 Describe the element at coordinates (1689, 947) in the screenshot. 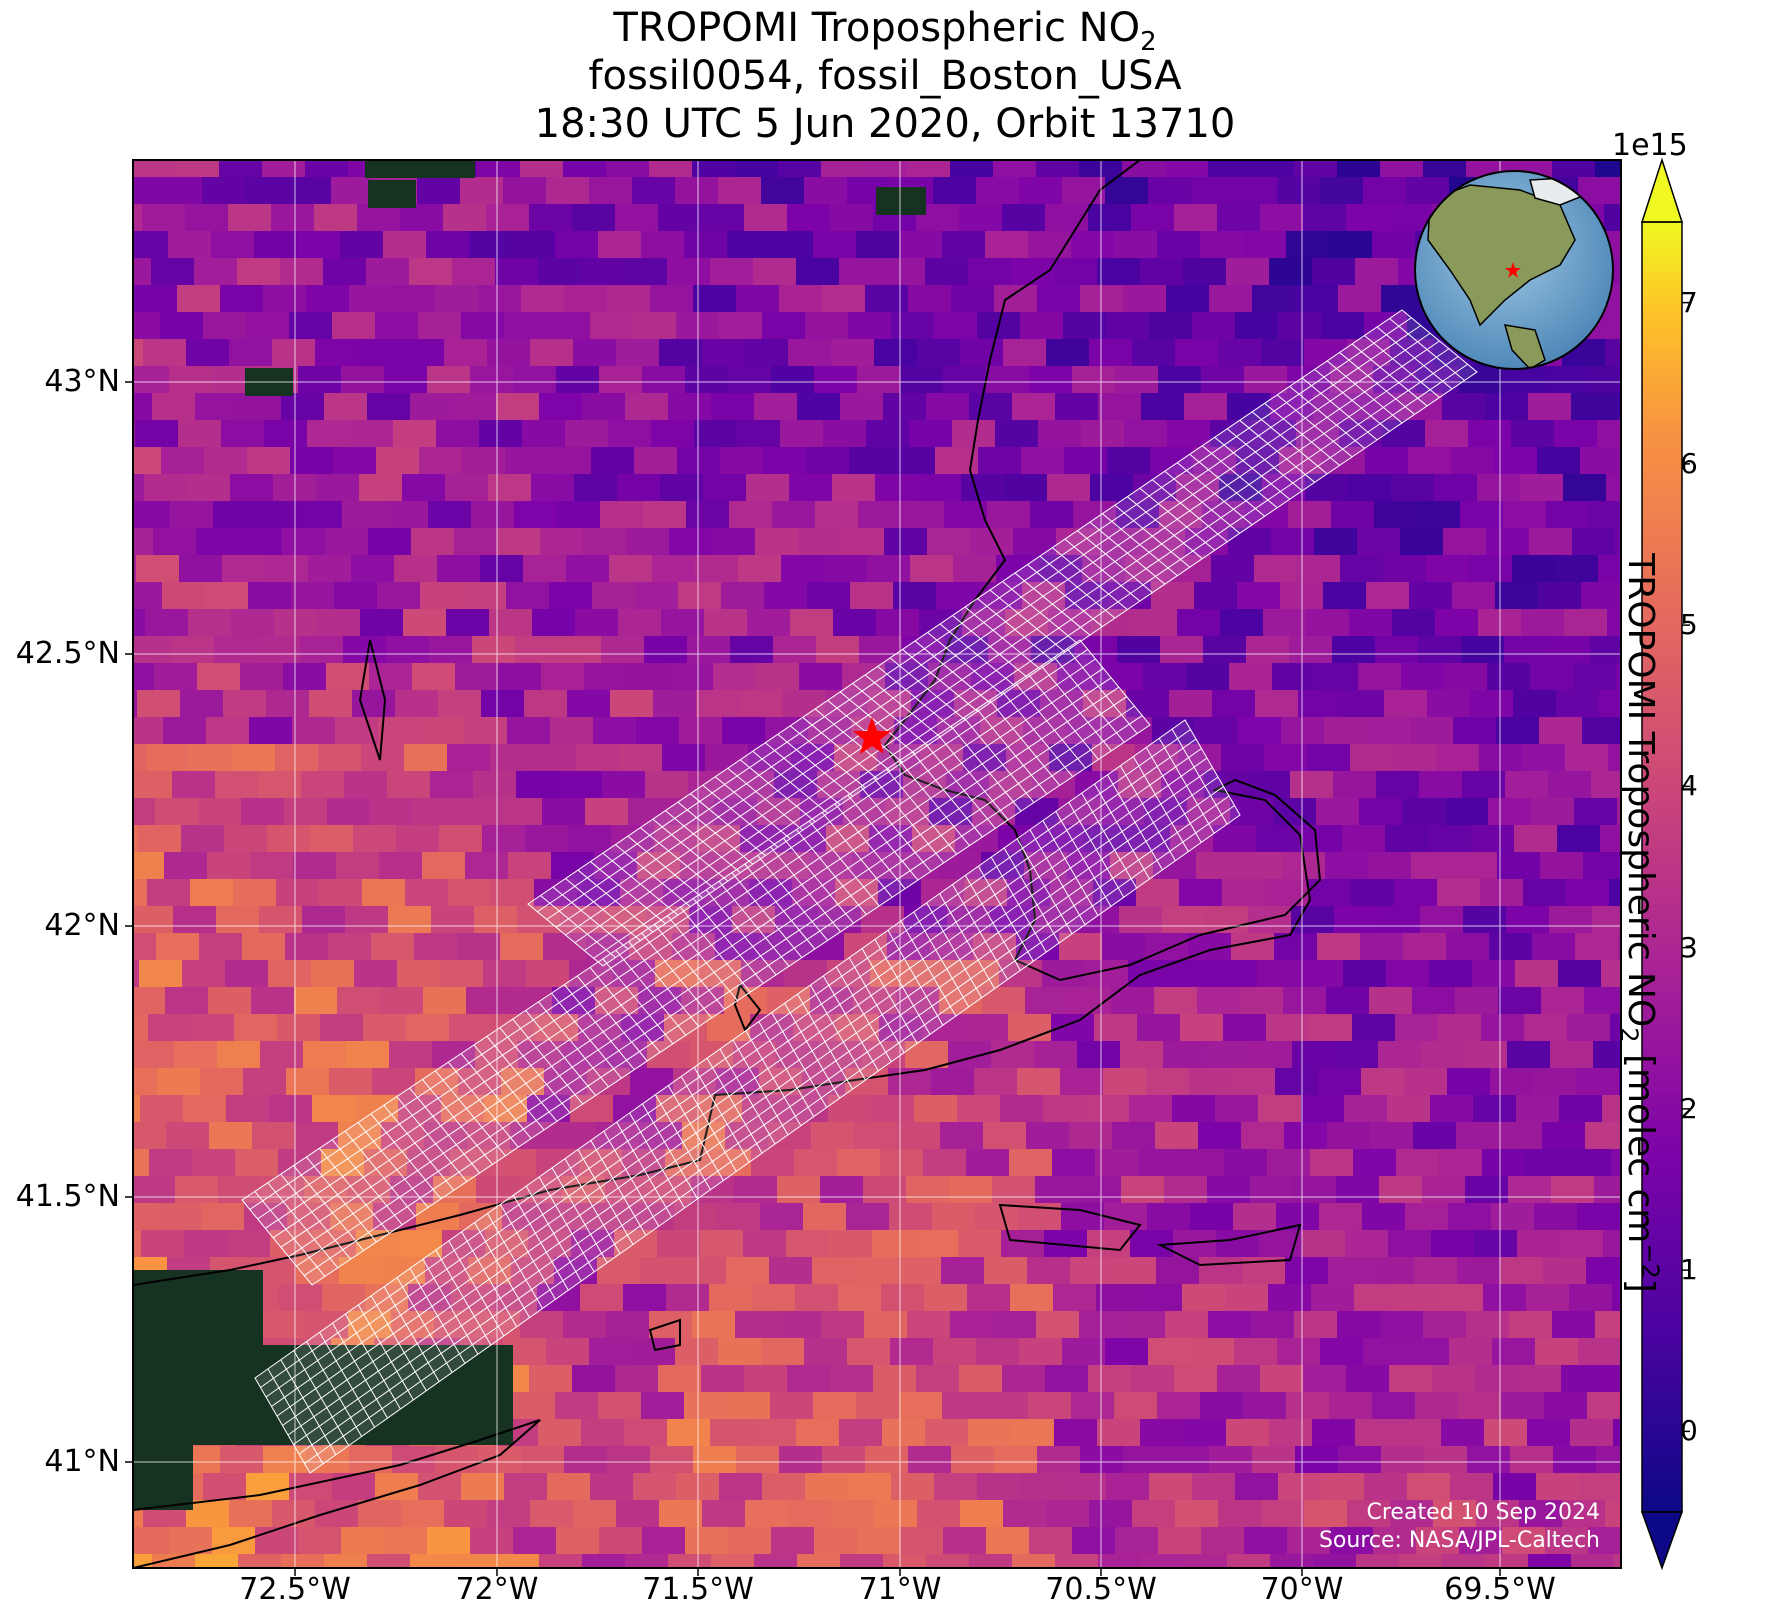

I see `colorbar-tick-label: 3` at that location.